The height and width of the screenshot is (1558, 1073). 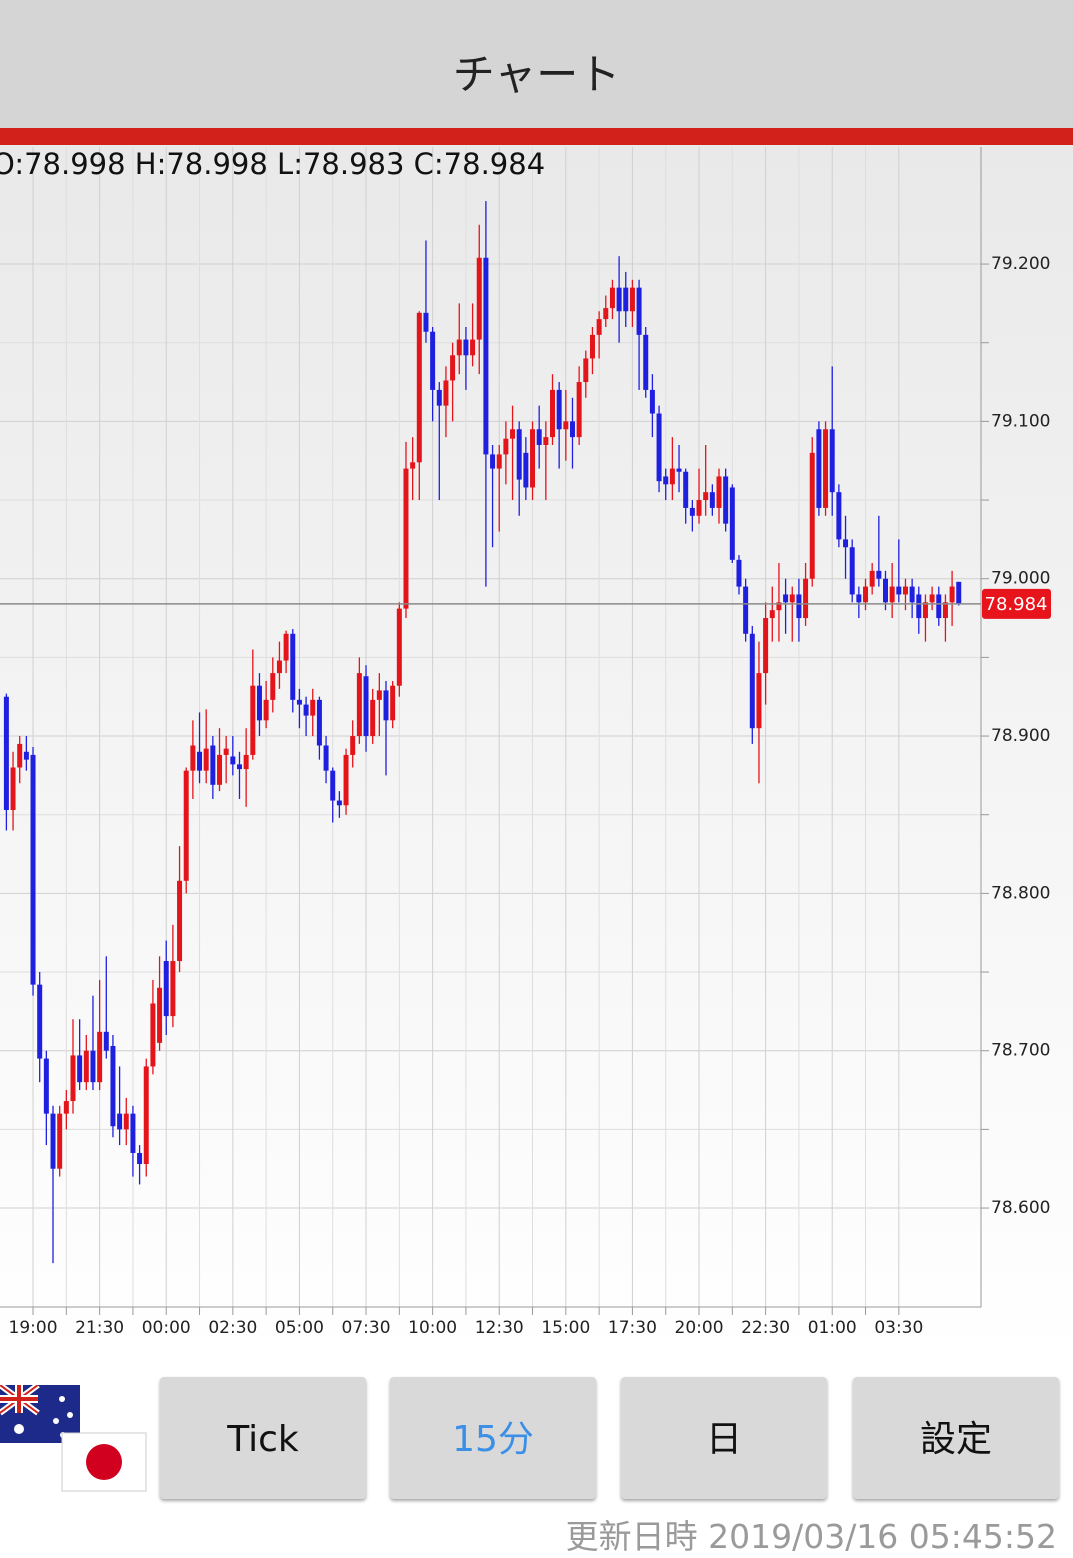 I want to click on tick-button: Tick, so click(x=263, y=1438).